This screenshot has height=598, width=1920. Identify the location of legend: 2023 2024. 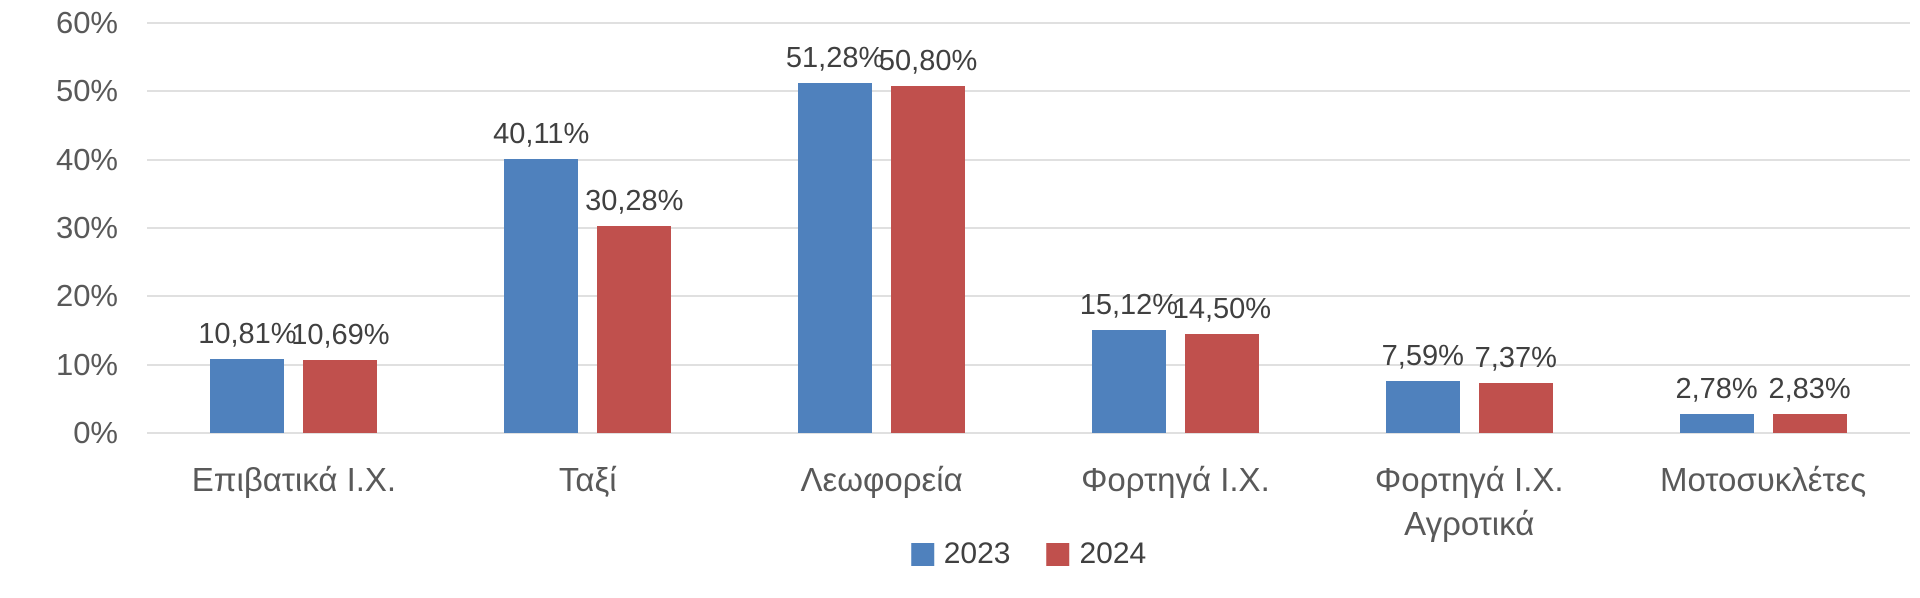
(1028, 553).